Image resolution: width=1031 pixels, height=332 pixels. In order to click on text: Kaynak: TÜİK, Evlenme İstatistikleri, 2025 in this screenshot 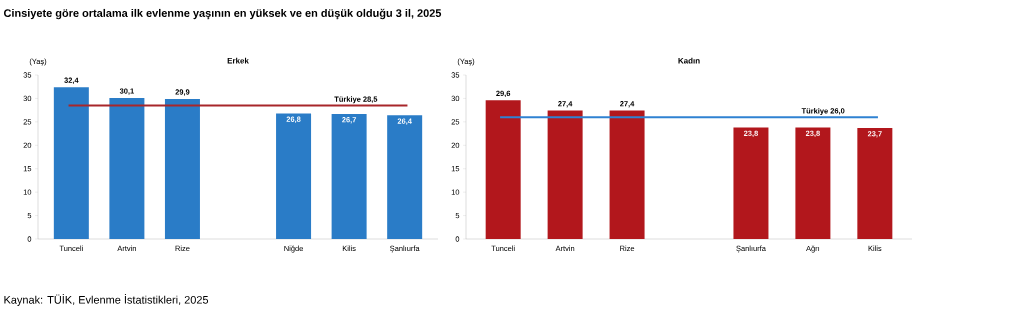, I will do `click(106, 300)`.